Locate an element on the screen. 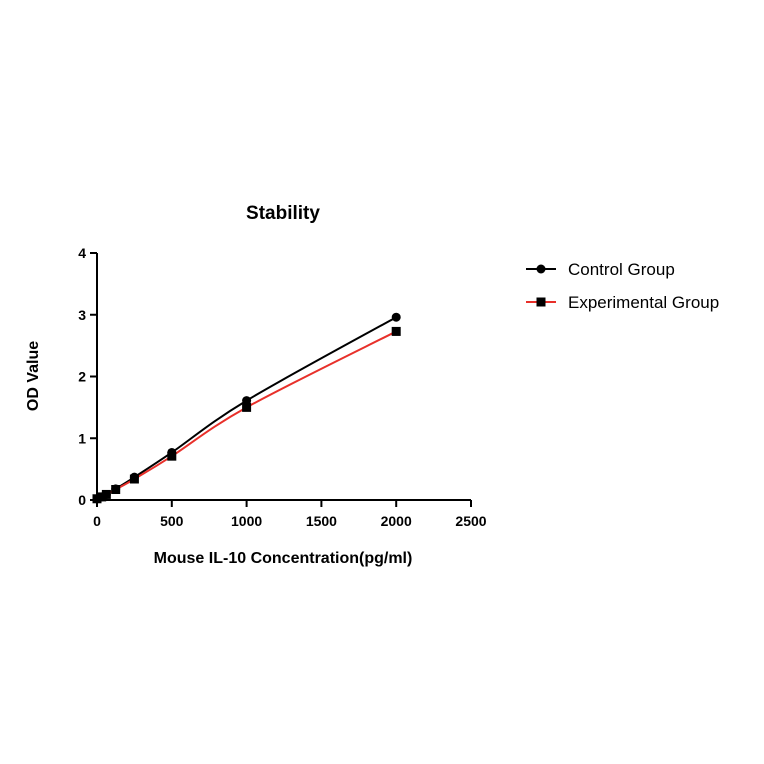 The width and height of the screenshot is (764, 764). x-axis-label: Mouse IL-10 Concentration(pg/ml) is located at coordinates (283, 558).